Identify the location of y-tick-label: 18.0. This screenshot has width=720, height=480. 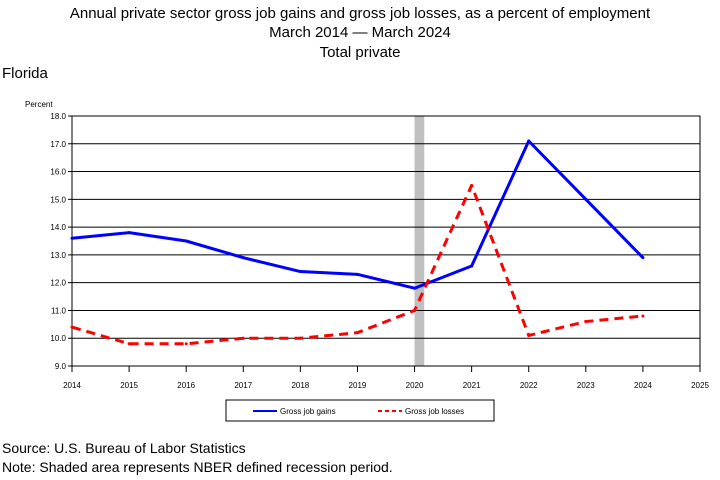
(58, 116).